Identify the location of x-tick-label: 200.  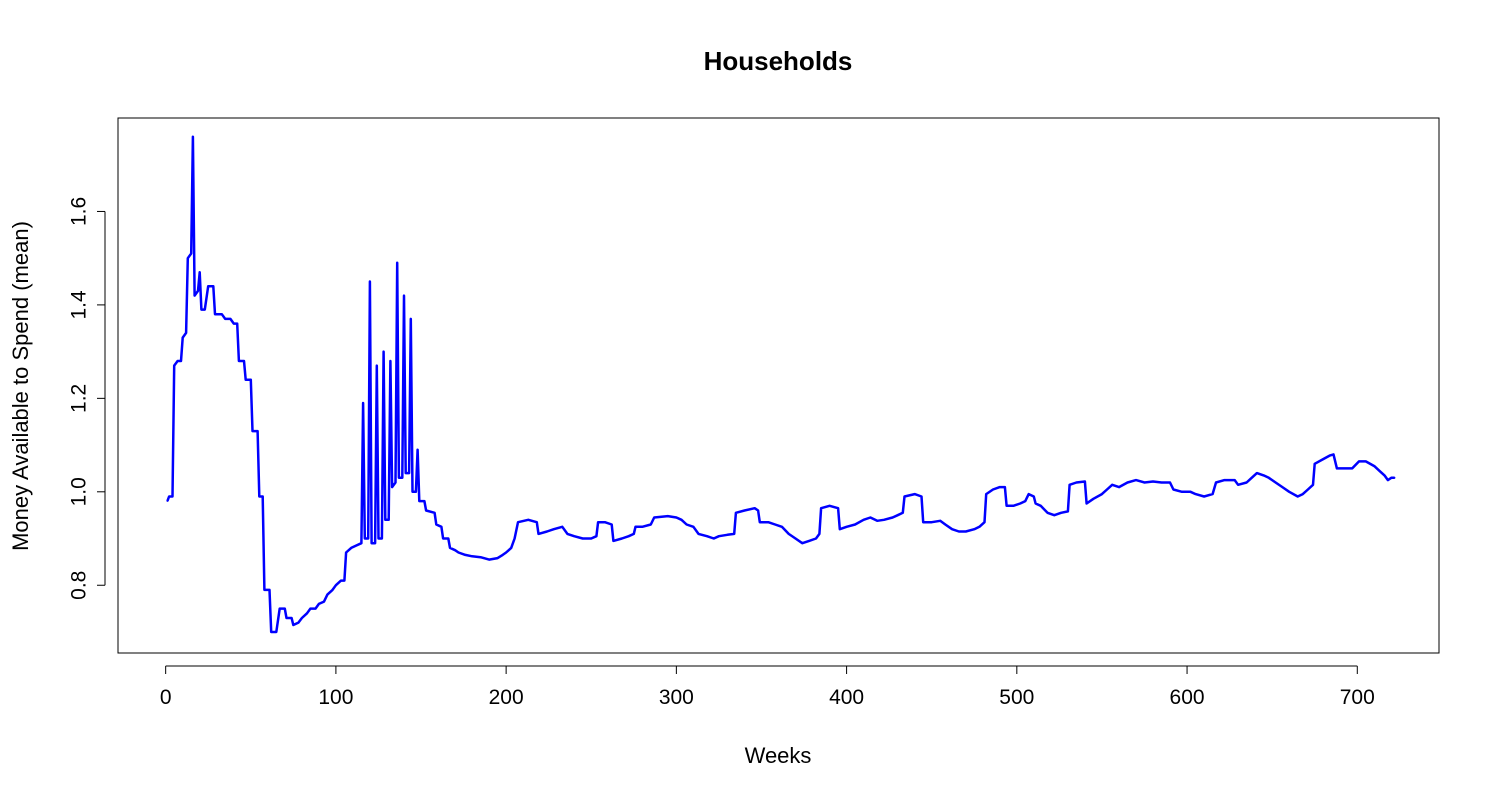
(506, 697).